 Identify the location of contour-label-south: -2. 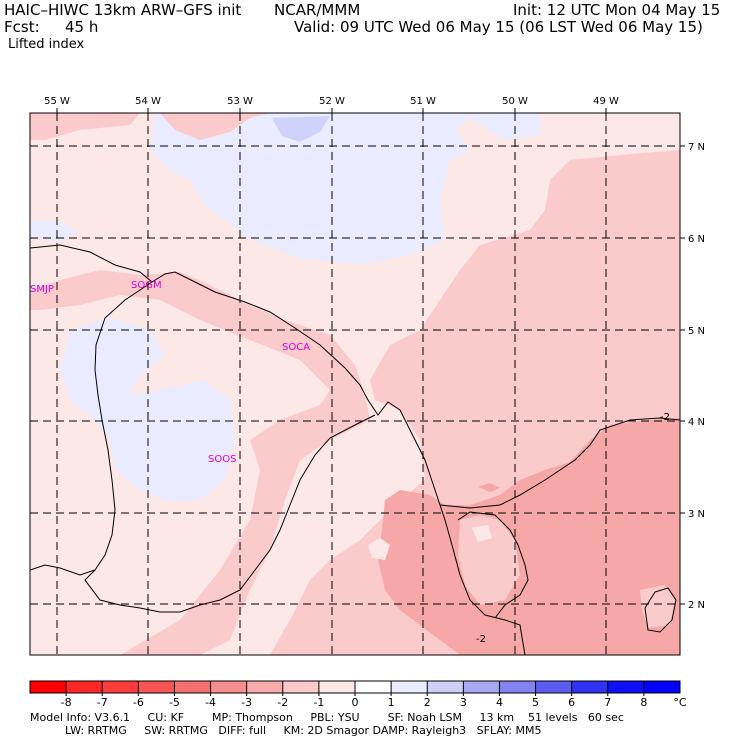
(481, 639).